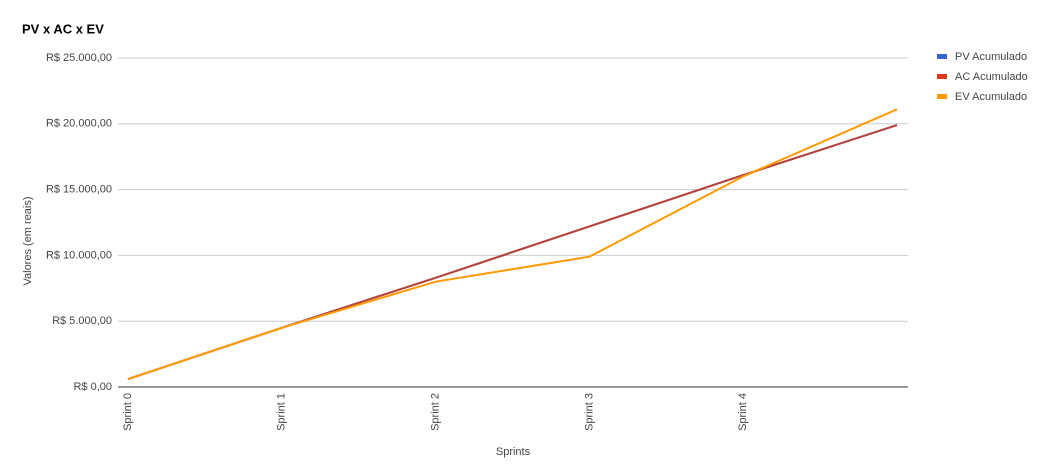  Describe the element at coordinates (991, 57) in the screenshot. I see `legend-label: PV Acumulado` at that location.